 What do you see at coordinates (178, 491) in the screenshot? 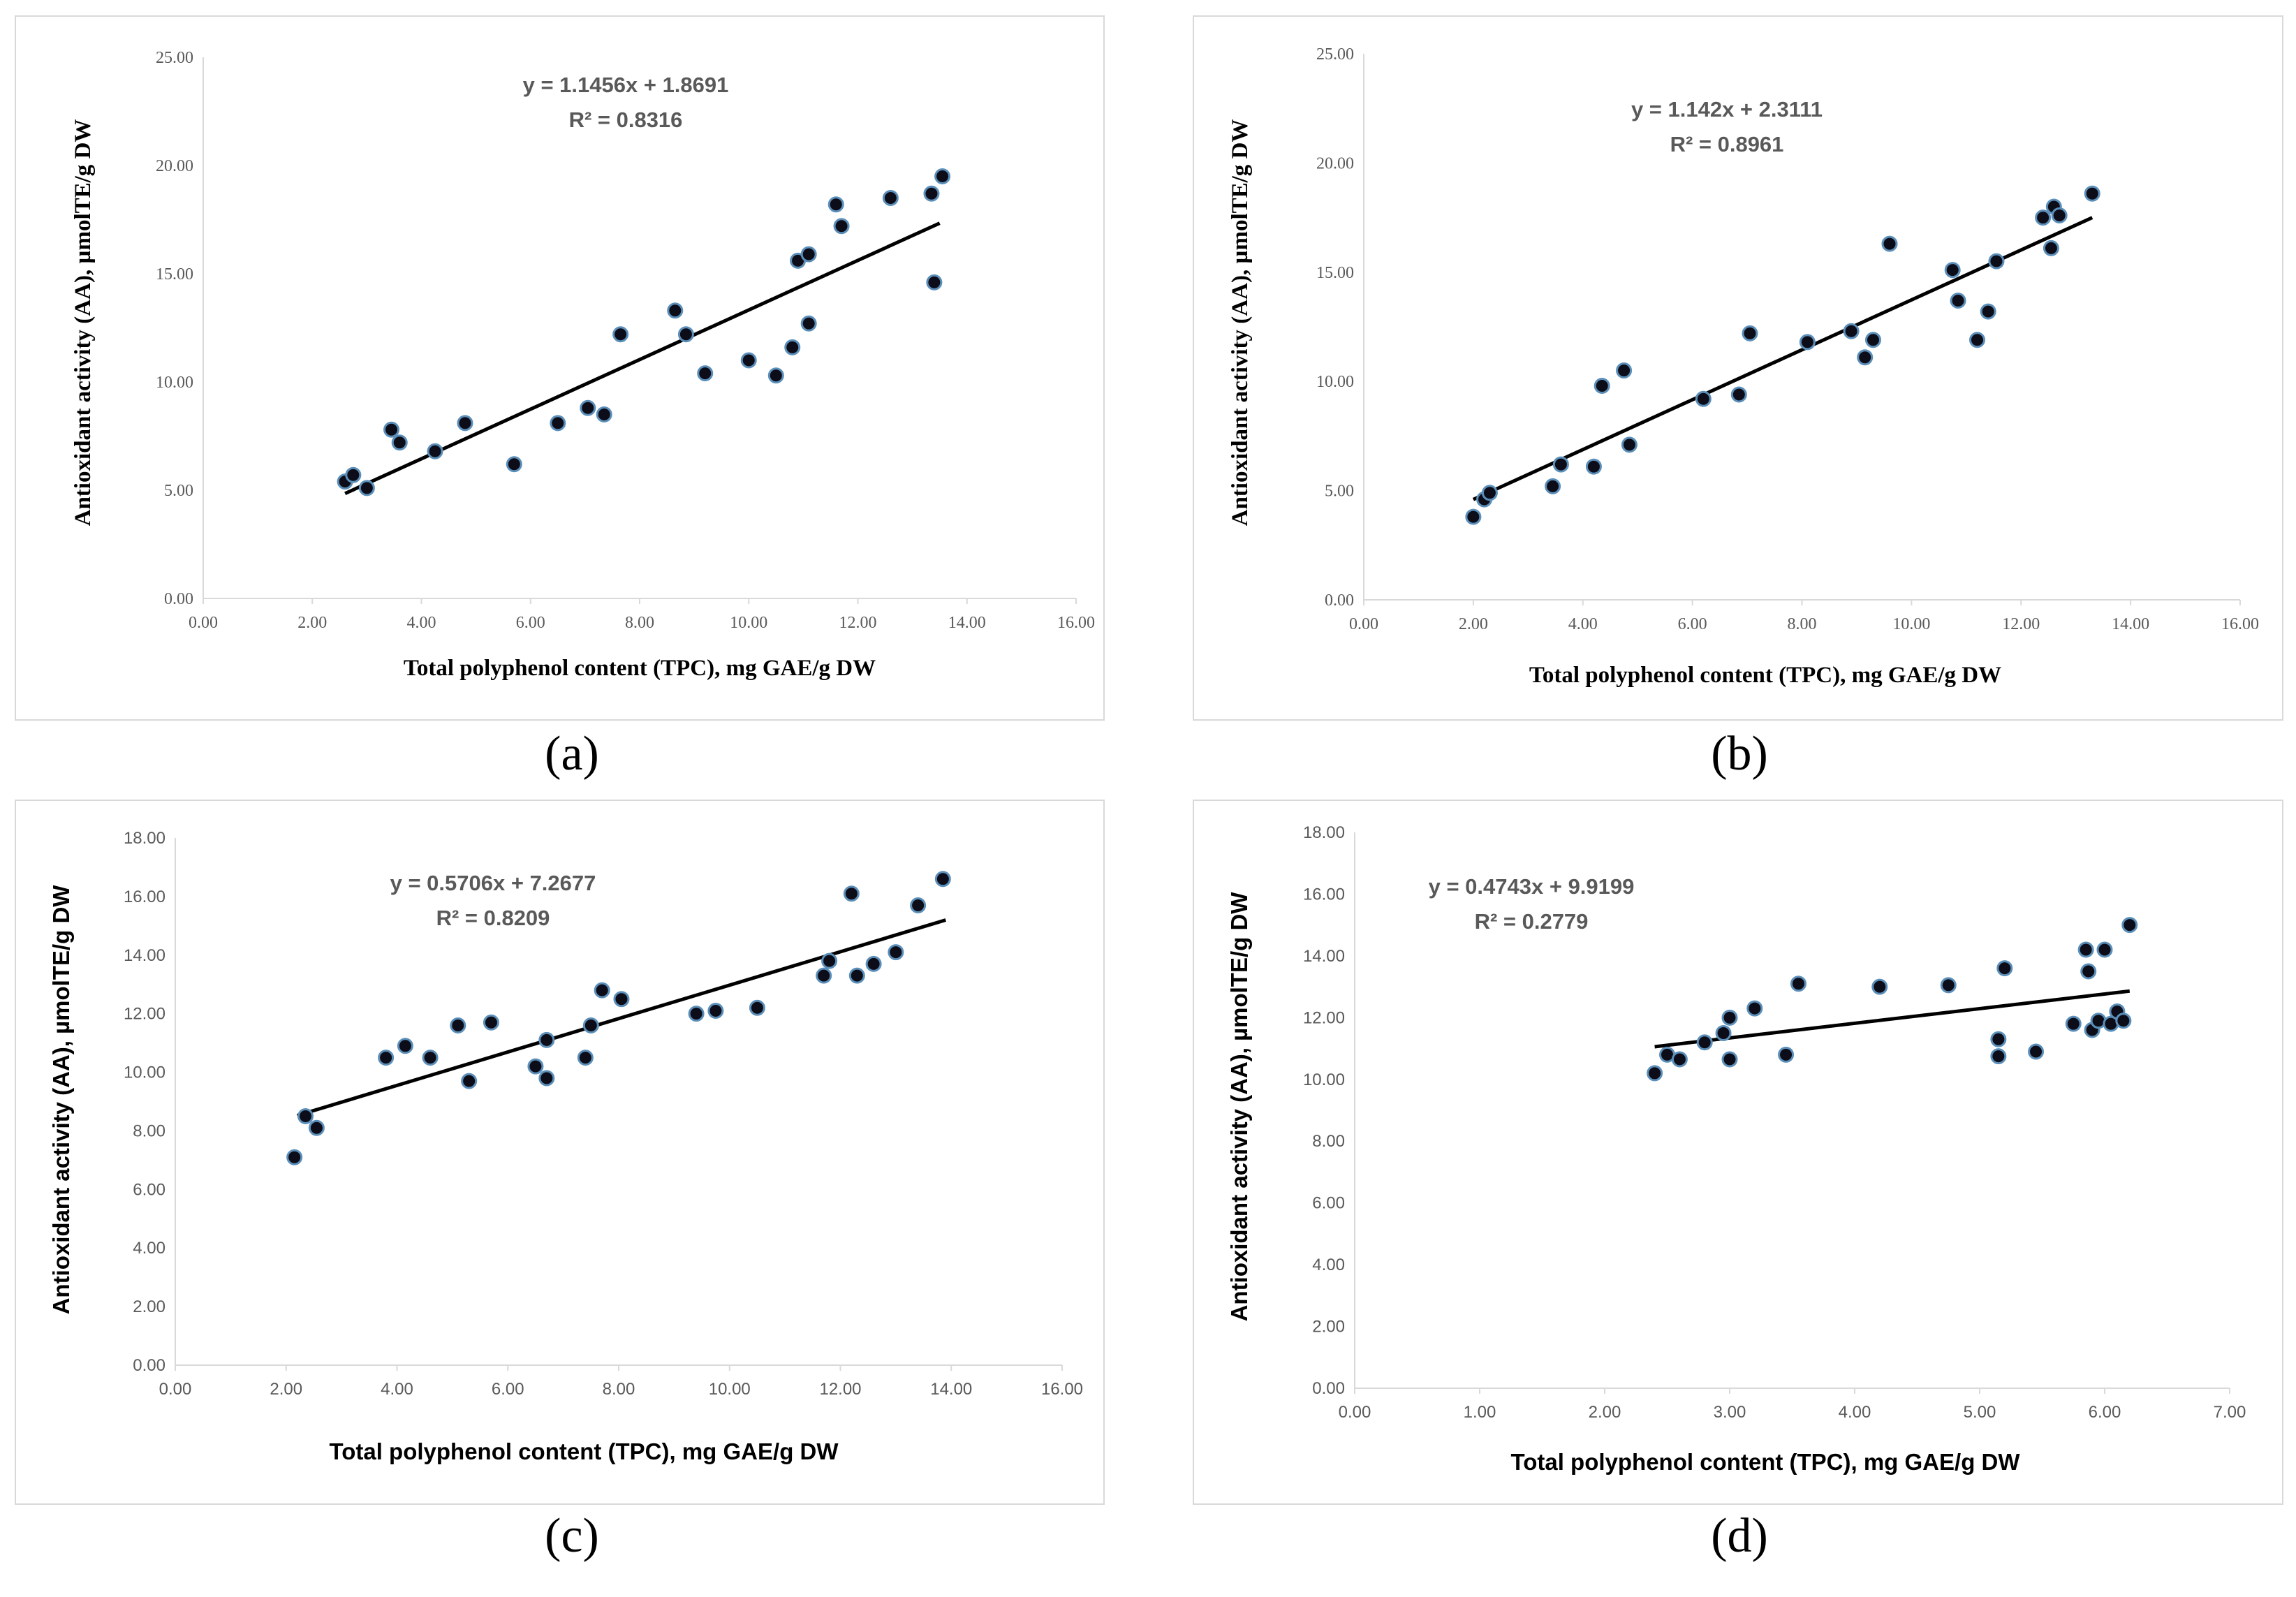
I see `y-tick-label: 5.00` at bounding box center [178, 491].